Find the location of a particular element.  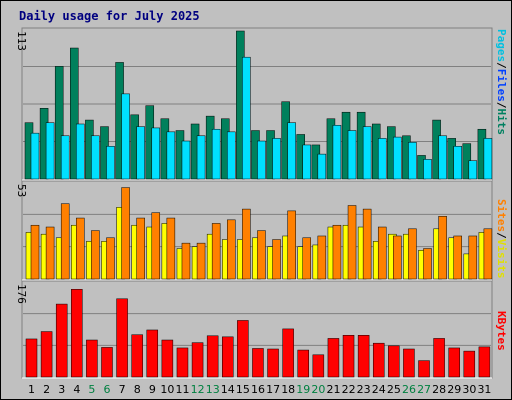

x-tick-label: 16 is located at coordinates (258, 389).